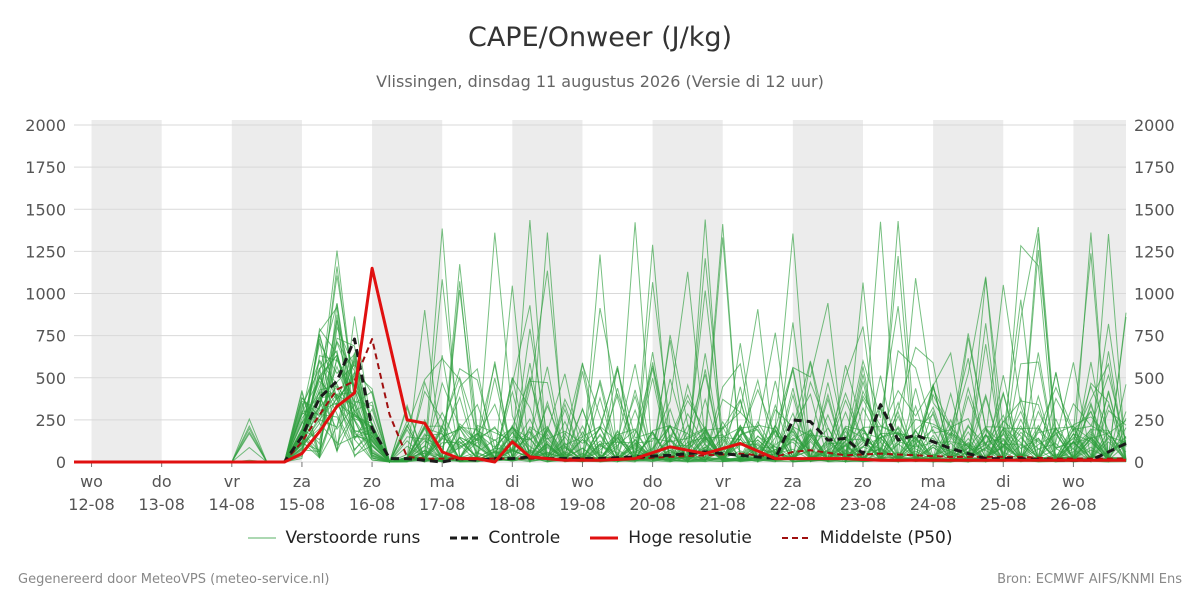 Image resolution: width=1200 pixels, height=600 pixels. I want to click on x-tick-day-14: wo, so click(1073, 481).